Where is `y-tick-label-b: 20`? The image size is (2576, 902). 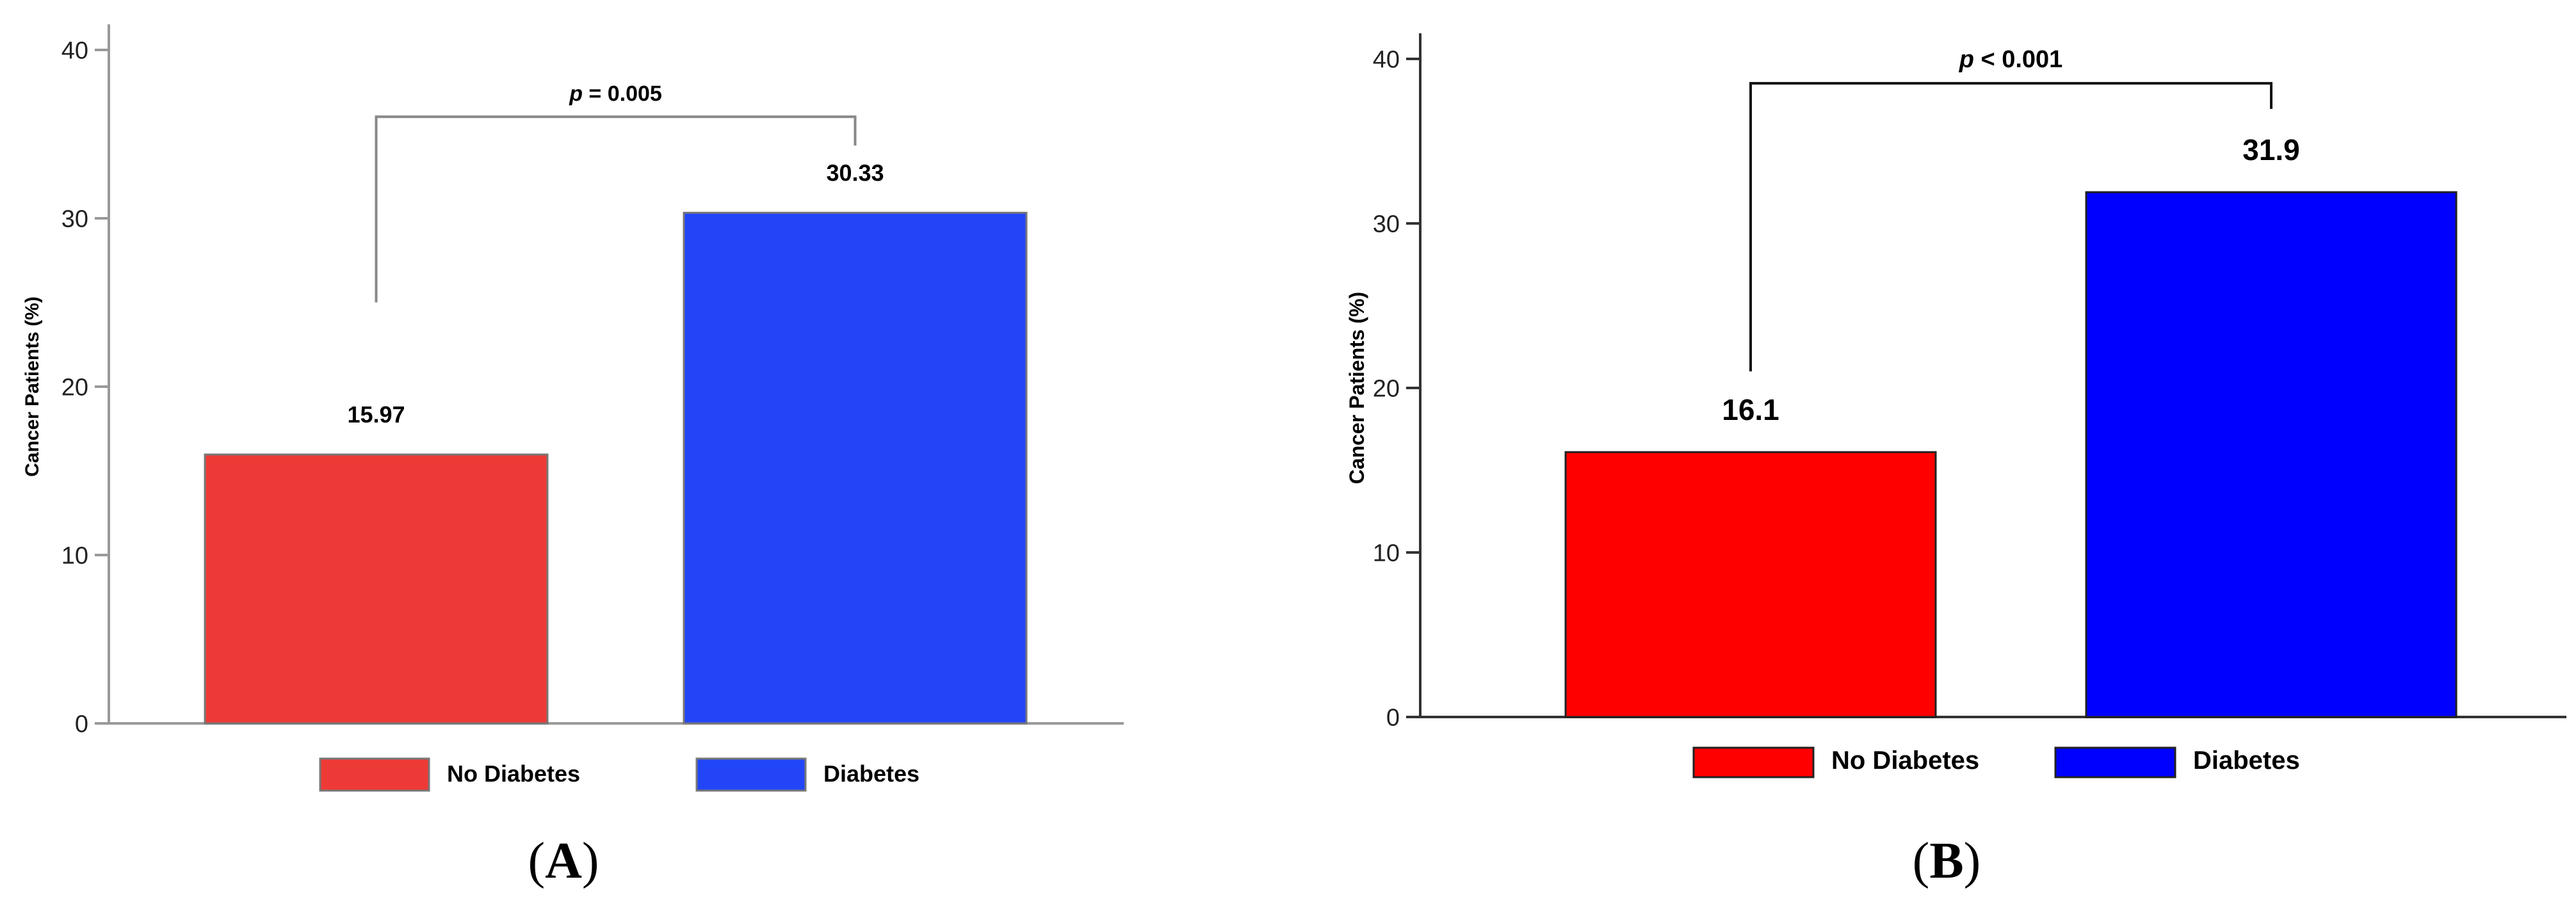
y-tick-label-b: 20 is located at coordinates (1386, 388).